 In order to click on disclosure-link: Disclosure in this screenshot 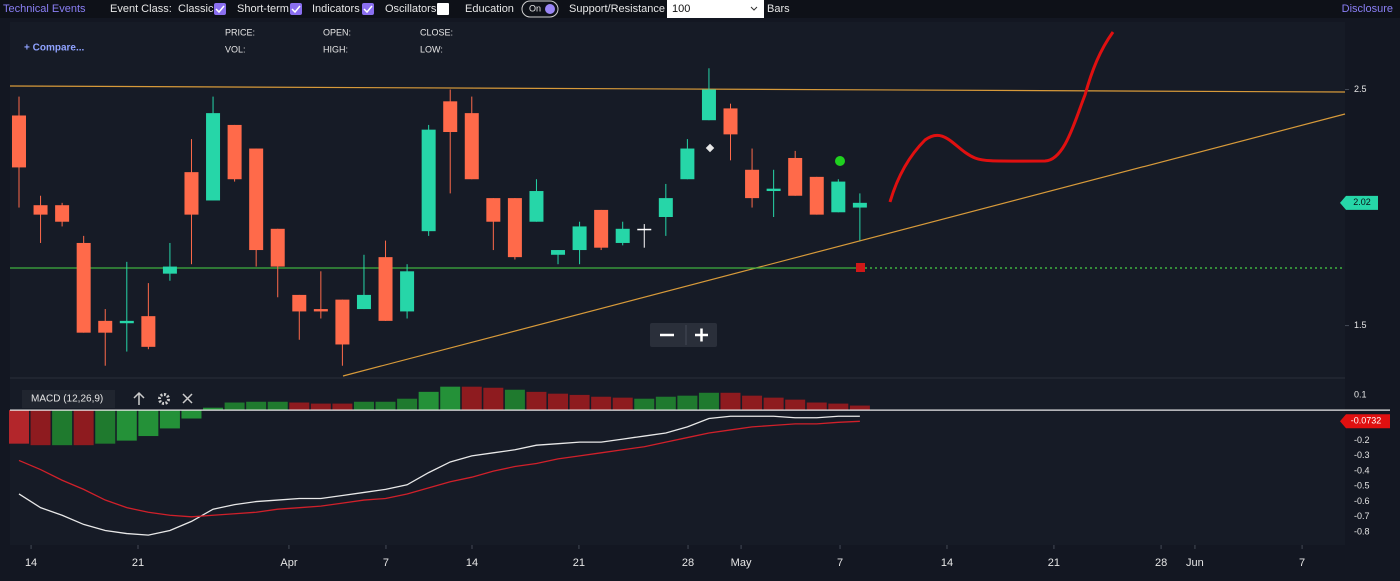, I will do `click(1367, 9)`.